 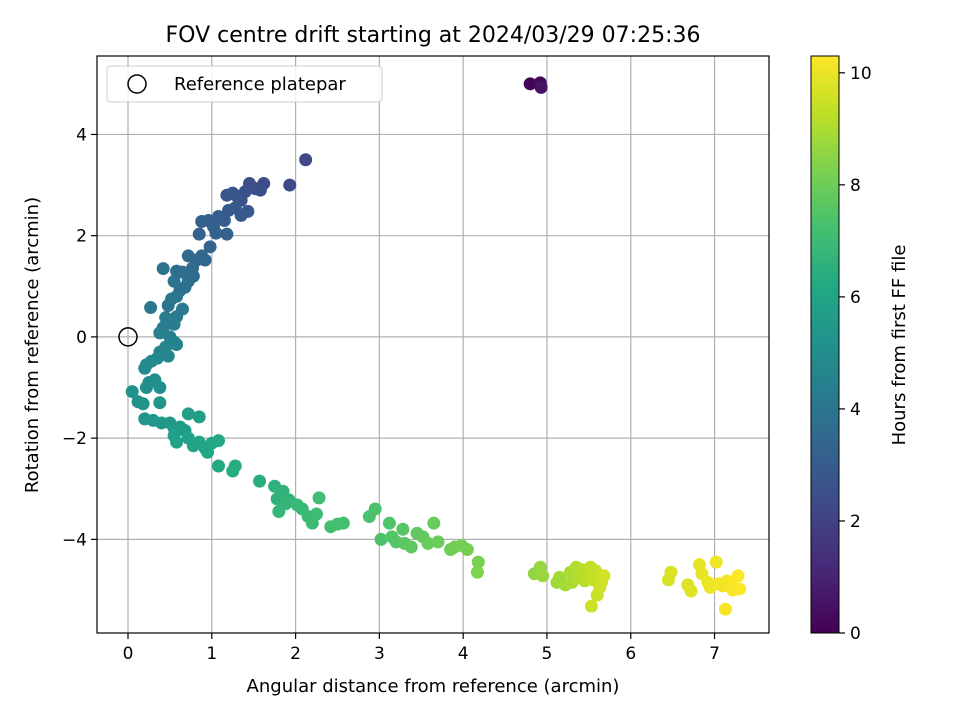 I want to click on colorbar-tick-label: 0, so click(x=855, y=634).